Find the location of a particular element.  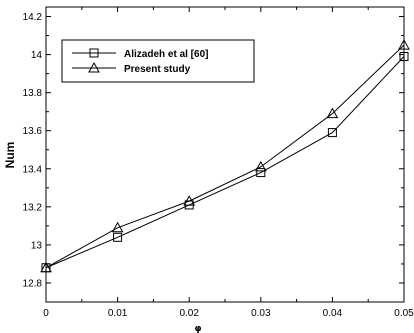

legend-label: Present study is located at coordinates (157, 69).